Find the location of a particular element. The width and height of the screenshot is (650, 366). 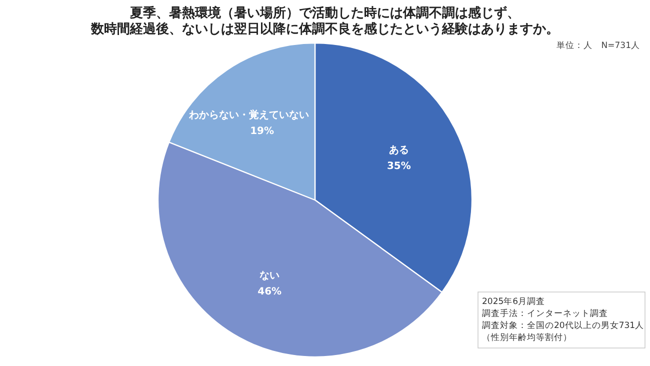

text: 単位：人 N=731人 is located at coordinates (598, 45).